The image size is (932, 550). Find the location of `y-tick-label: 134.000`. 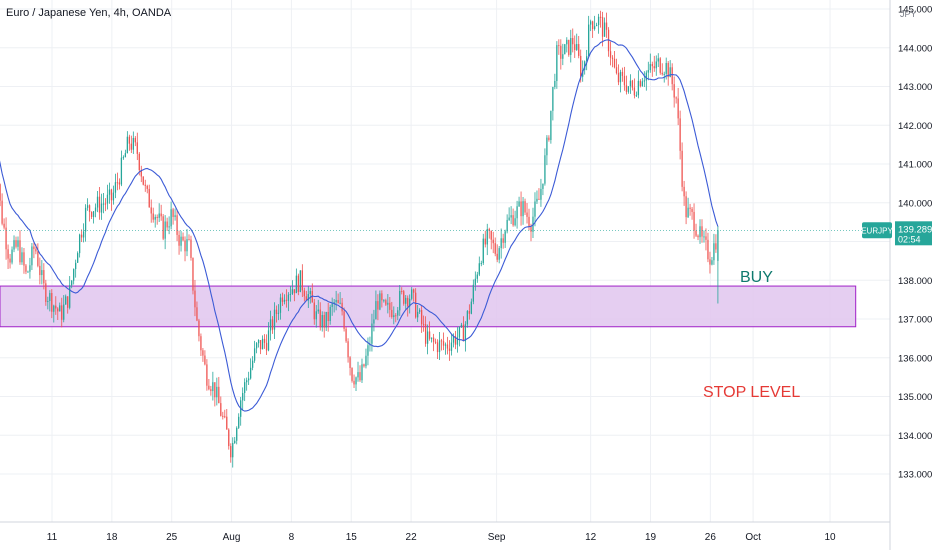

y-tick-label: 134.000 is located at coordinates (915, 436).